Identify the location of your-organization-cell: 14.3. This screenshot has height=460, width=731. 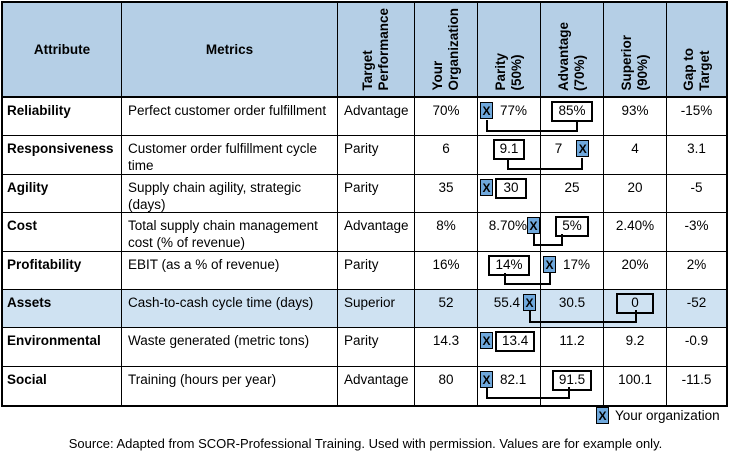
(446, 347).